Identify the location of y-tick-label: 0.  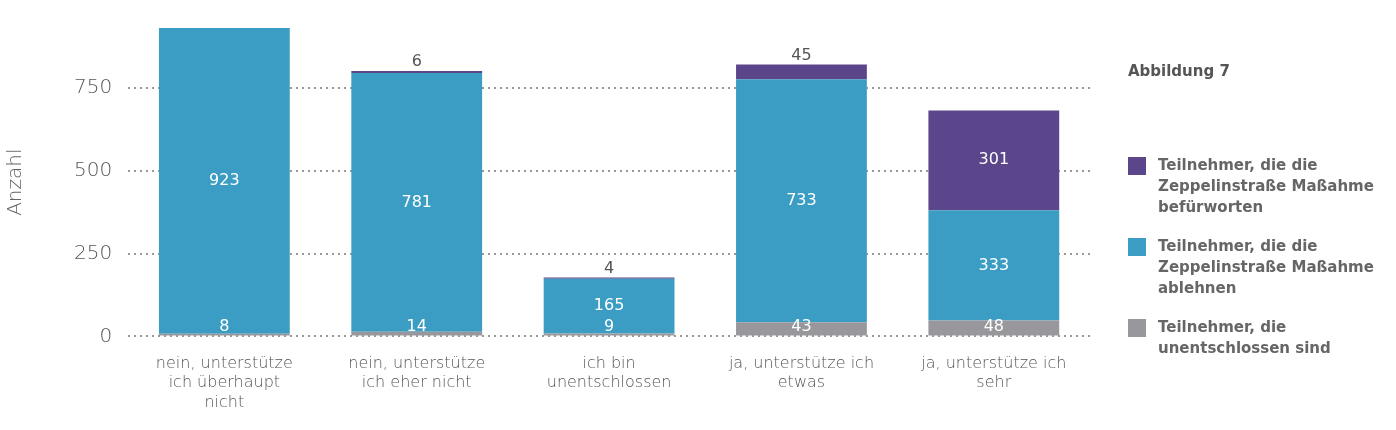
(106, 334).